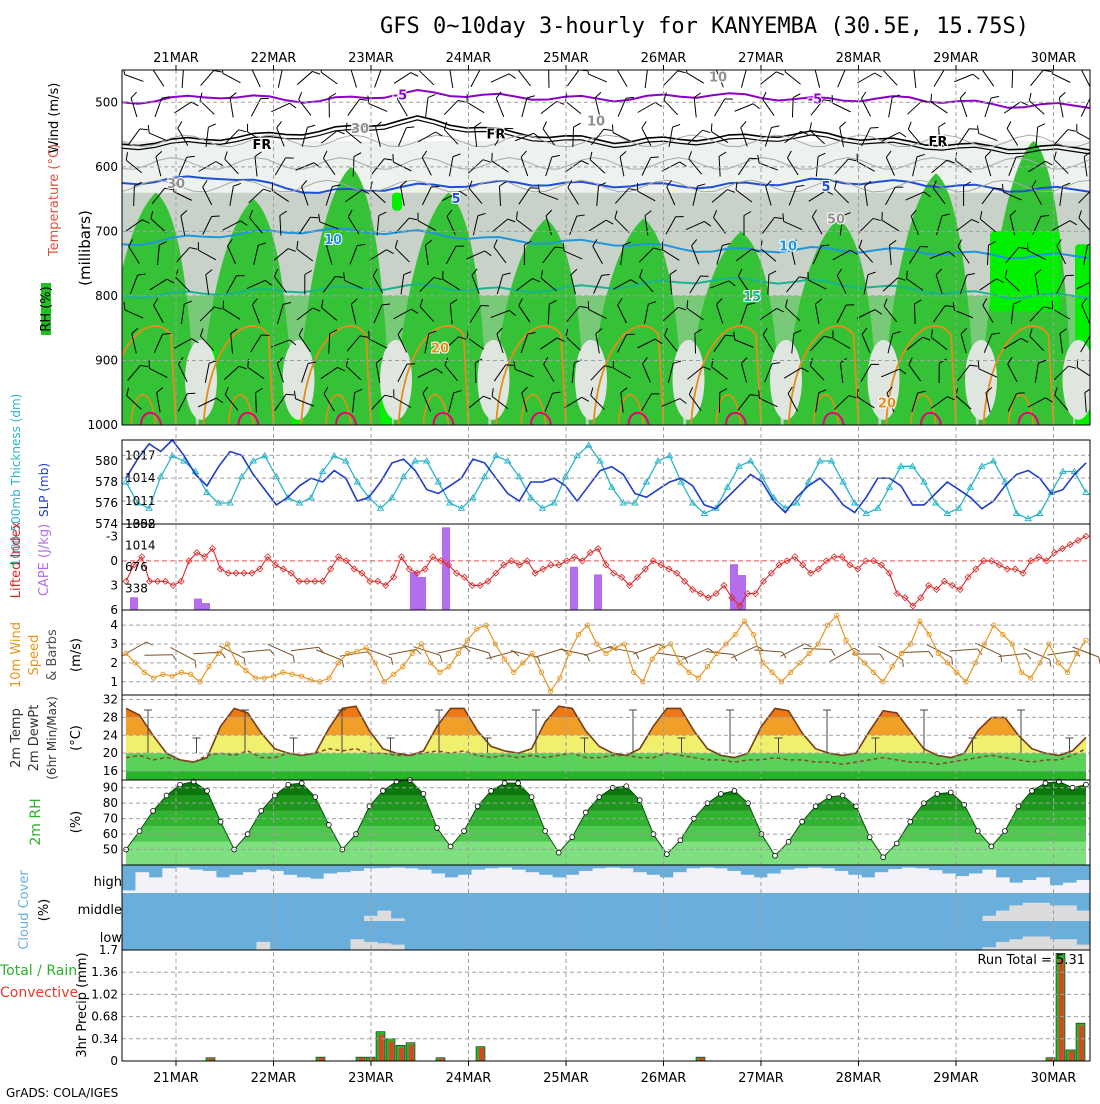  Describe the element at coordinates (664, 58) in the screenshot. I see `date-top-26MAR: 26MAR` at that location.